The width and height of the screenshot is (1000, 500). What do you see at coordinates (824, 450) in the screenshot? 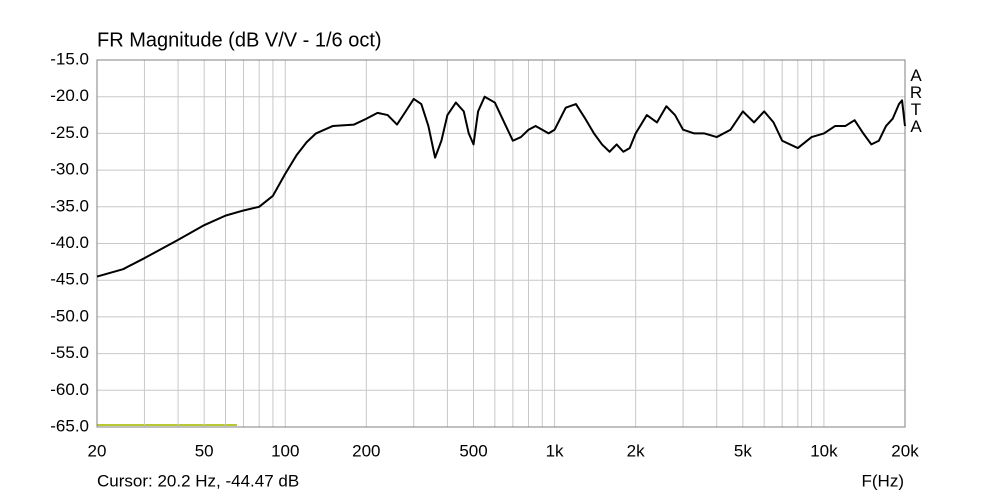
I see `x-tick-label: 10k` at bounding box center [824, 450].